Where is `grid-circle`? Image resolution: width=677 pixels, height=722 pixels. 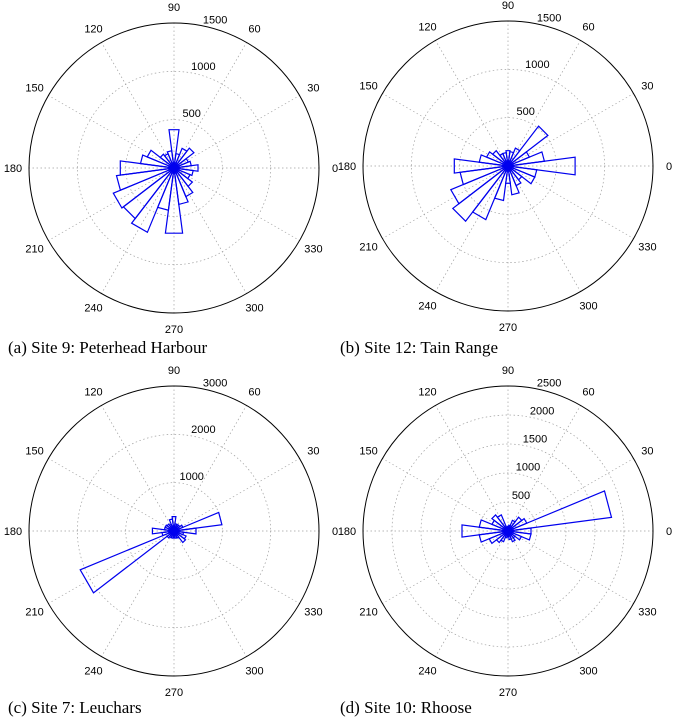
grid-circle is located at coordinates (508, 531).